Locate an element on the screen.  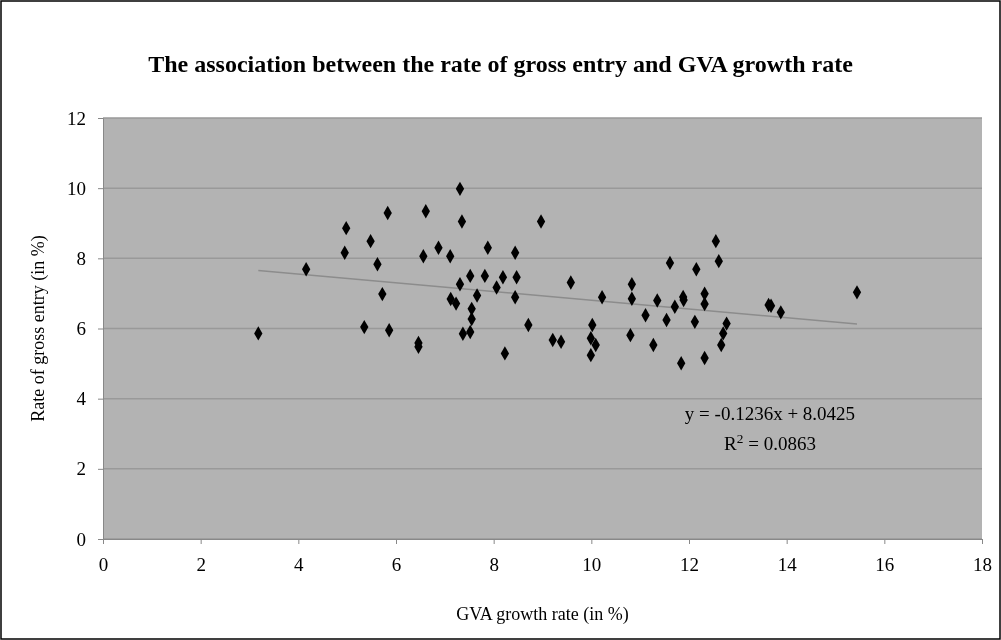
x-tick-label: 12 is located at coordinates (689, 565).